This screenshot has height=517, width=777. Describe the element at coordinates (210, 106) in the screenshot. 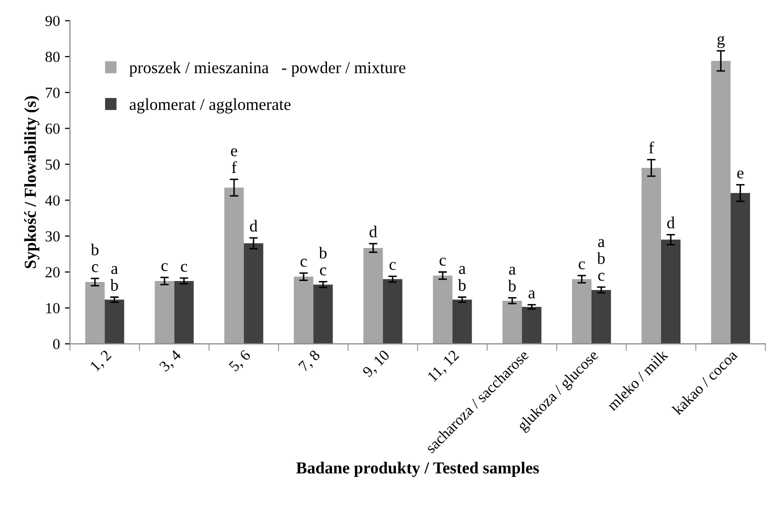

I see `legend-label: aglomerat / agglomerate` at that location.